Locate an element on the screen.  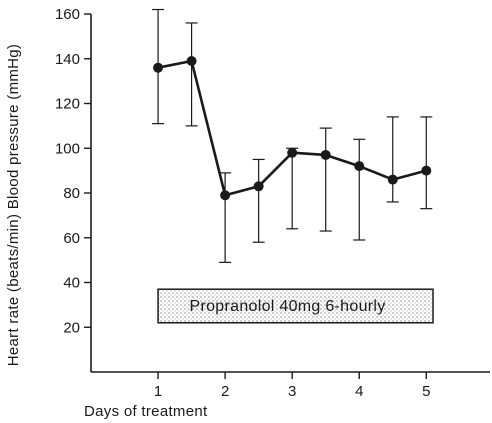
y-tick-label: 20 is located at coordinates (71, 327).